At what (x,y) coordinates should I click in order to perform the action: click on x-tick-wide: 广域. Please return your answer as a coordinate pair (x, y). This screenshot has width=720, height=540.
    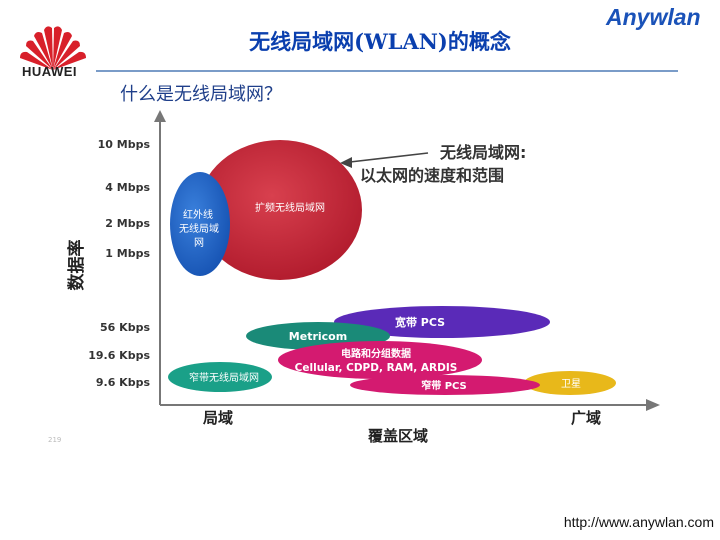
    Looking at the image, I should click on (586, 418).